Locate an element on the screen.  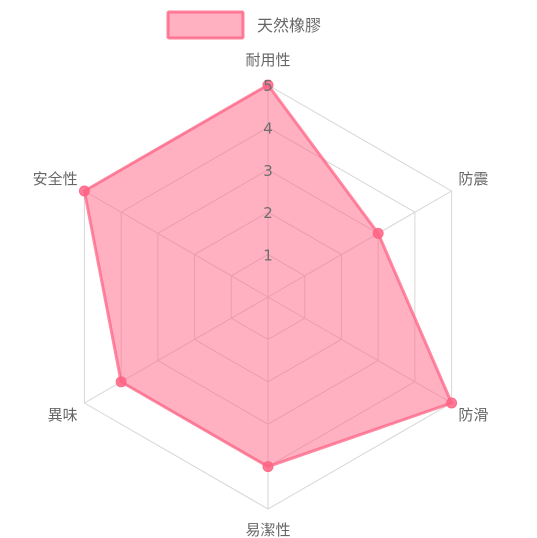
category-label-0: 耐用性 is located at coordinates (267, 60).